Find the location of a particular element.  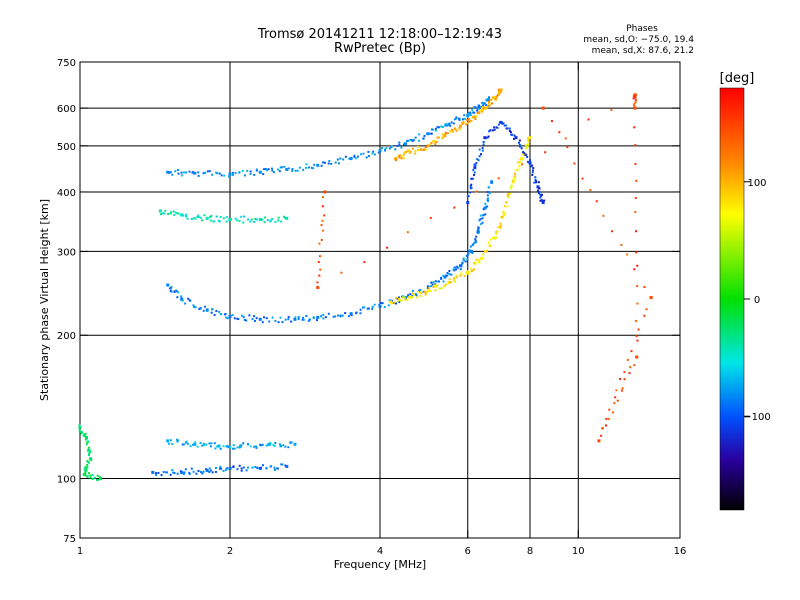

x-tick-label: 16 is located at coordinates (680, 551).